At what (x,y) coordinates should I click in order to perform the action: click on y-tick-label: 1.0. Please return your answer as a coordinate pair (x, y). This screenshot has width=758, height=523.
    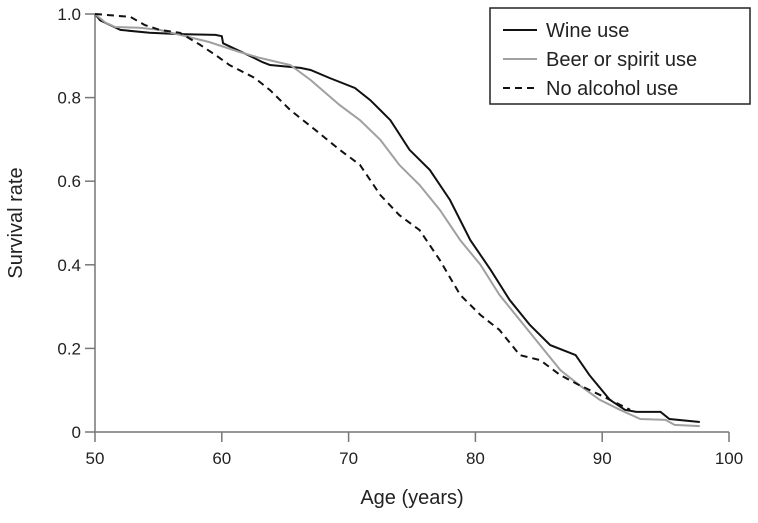
    Looking at the image, I should click on (69, 14).